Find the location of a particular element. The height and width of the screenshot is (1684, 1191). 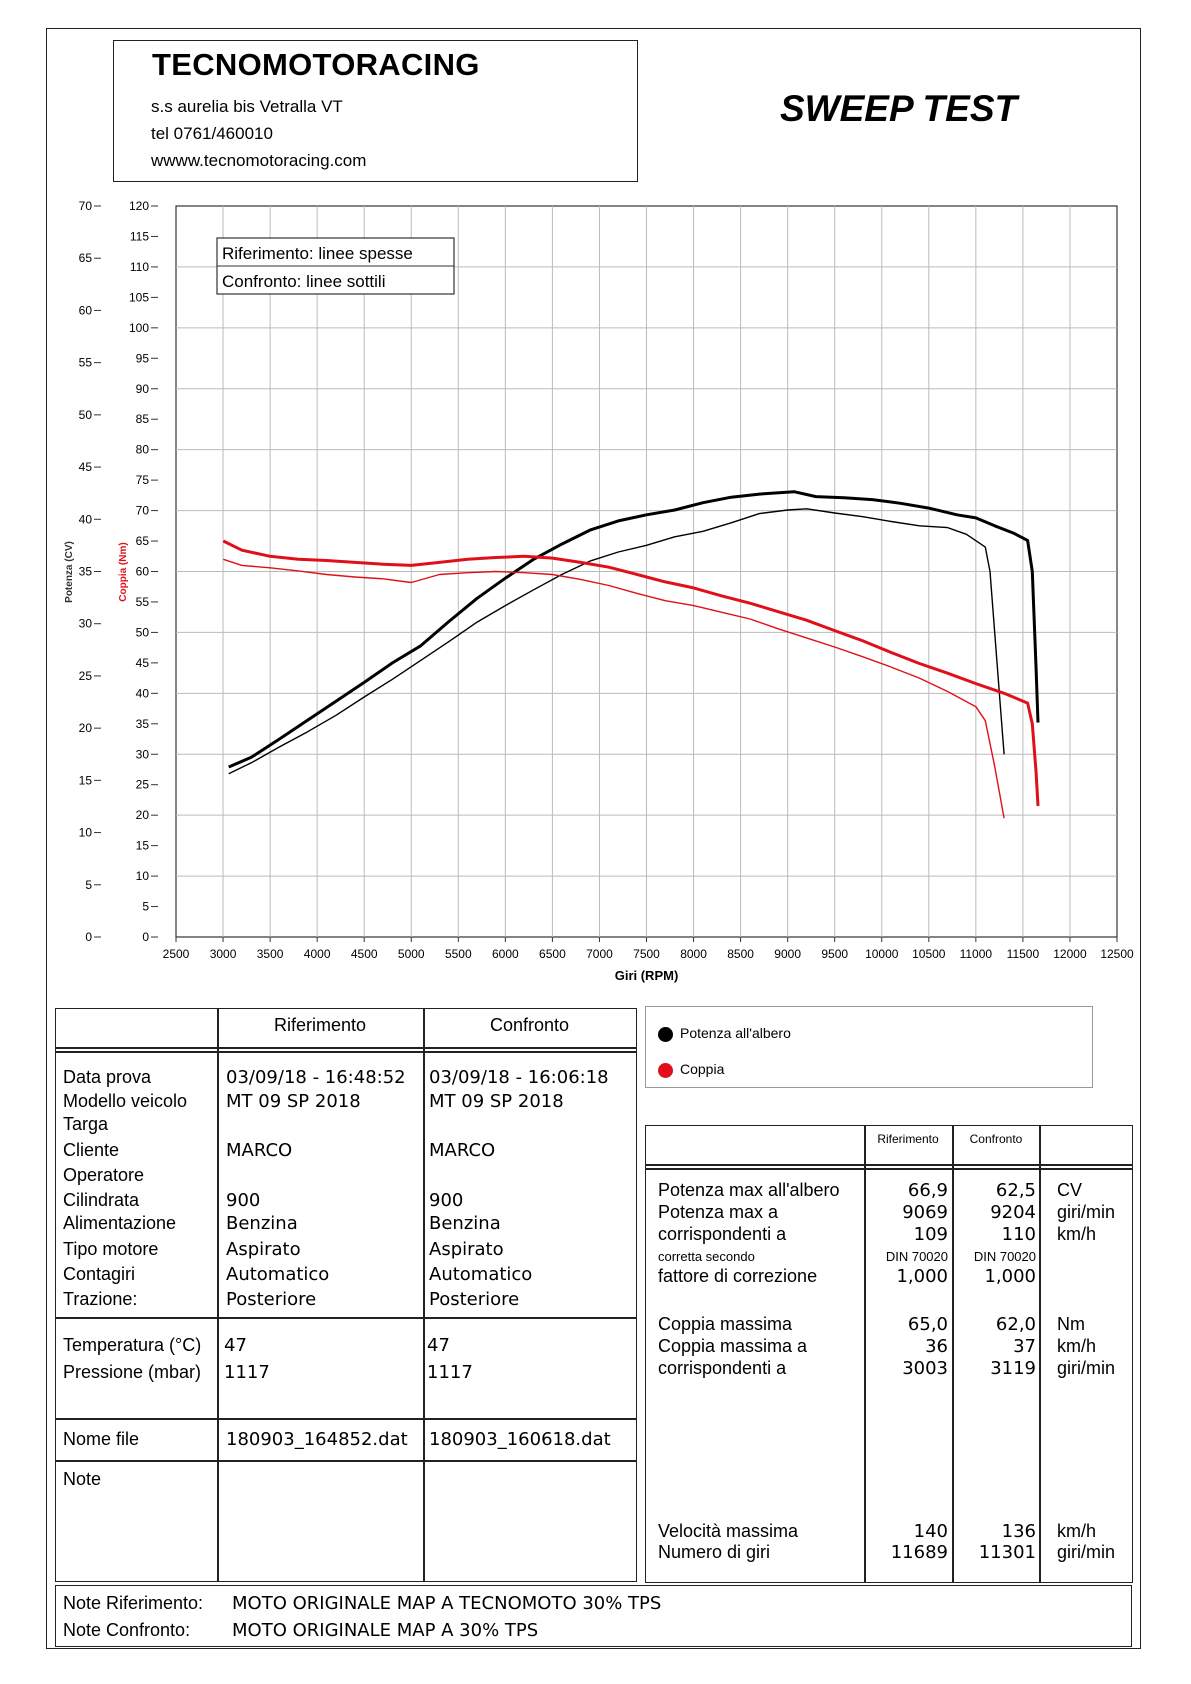

power-curve-riferimento is located at coordinates (634, 629).